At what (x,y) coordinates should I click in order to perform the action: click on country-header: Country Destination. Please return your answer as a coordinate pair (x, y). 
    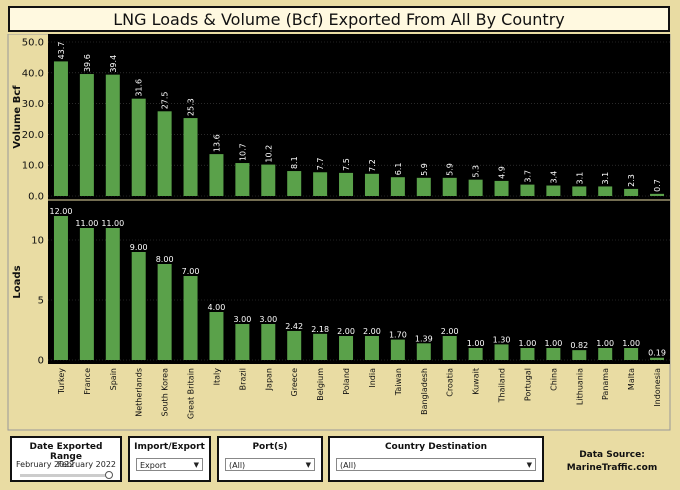
    Looking at the image, I should click on (436, 447).